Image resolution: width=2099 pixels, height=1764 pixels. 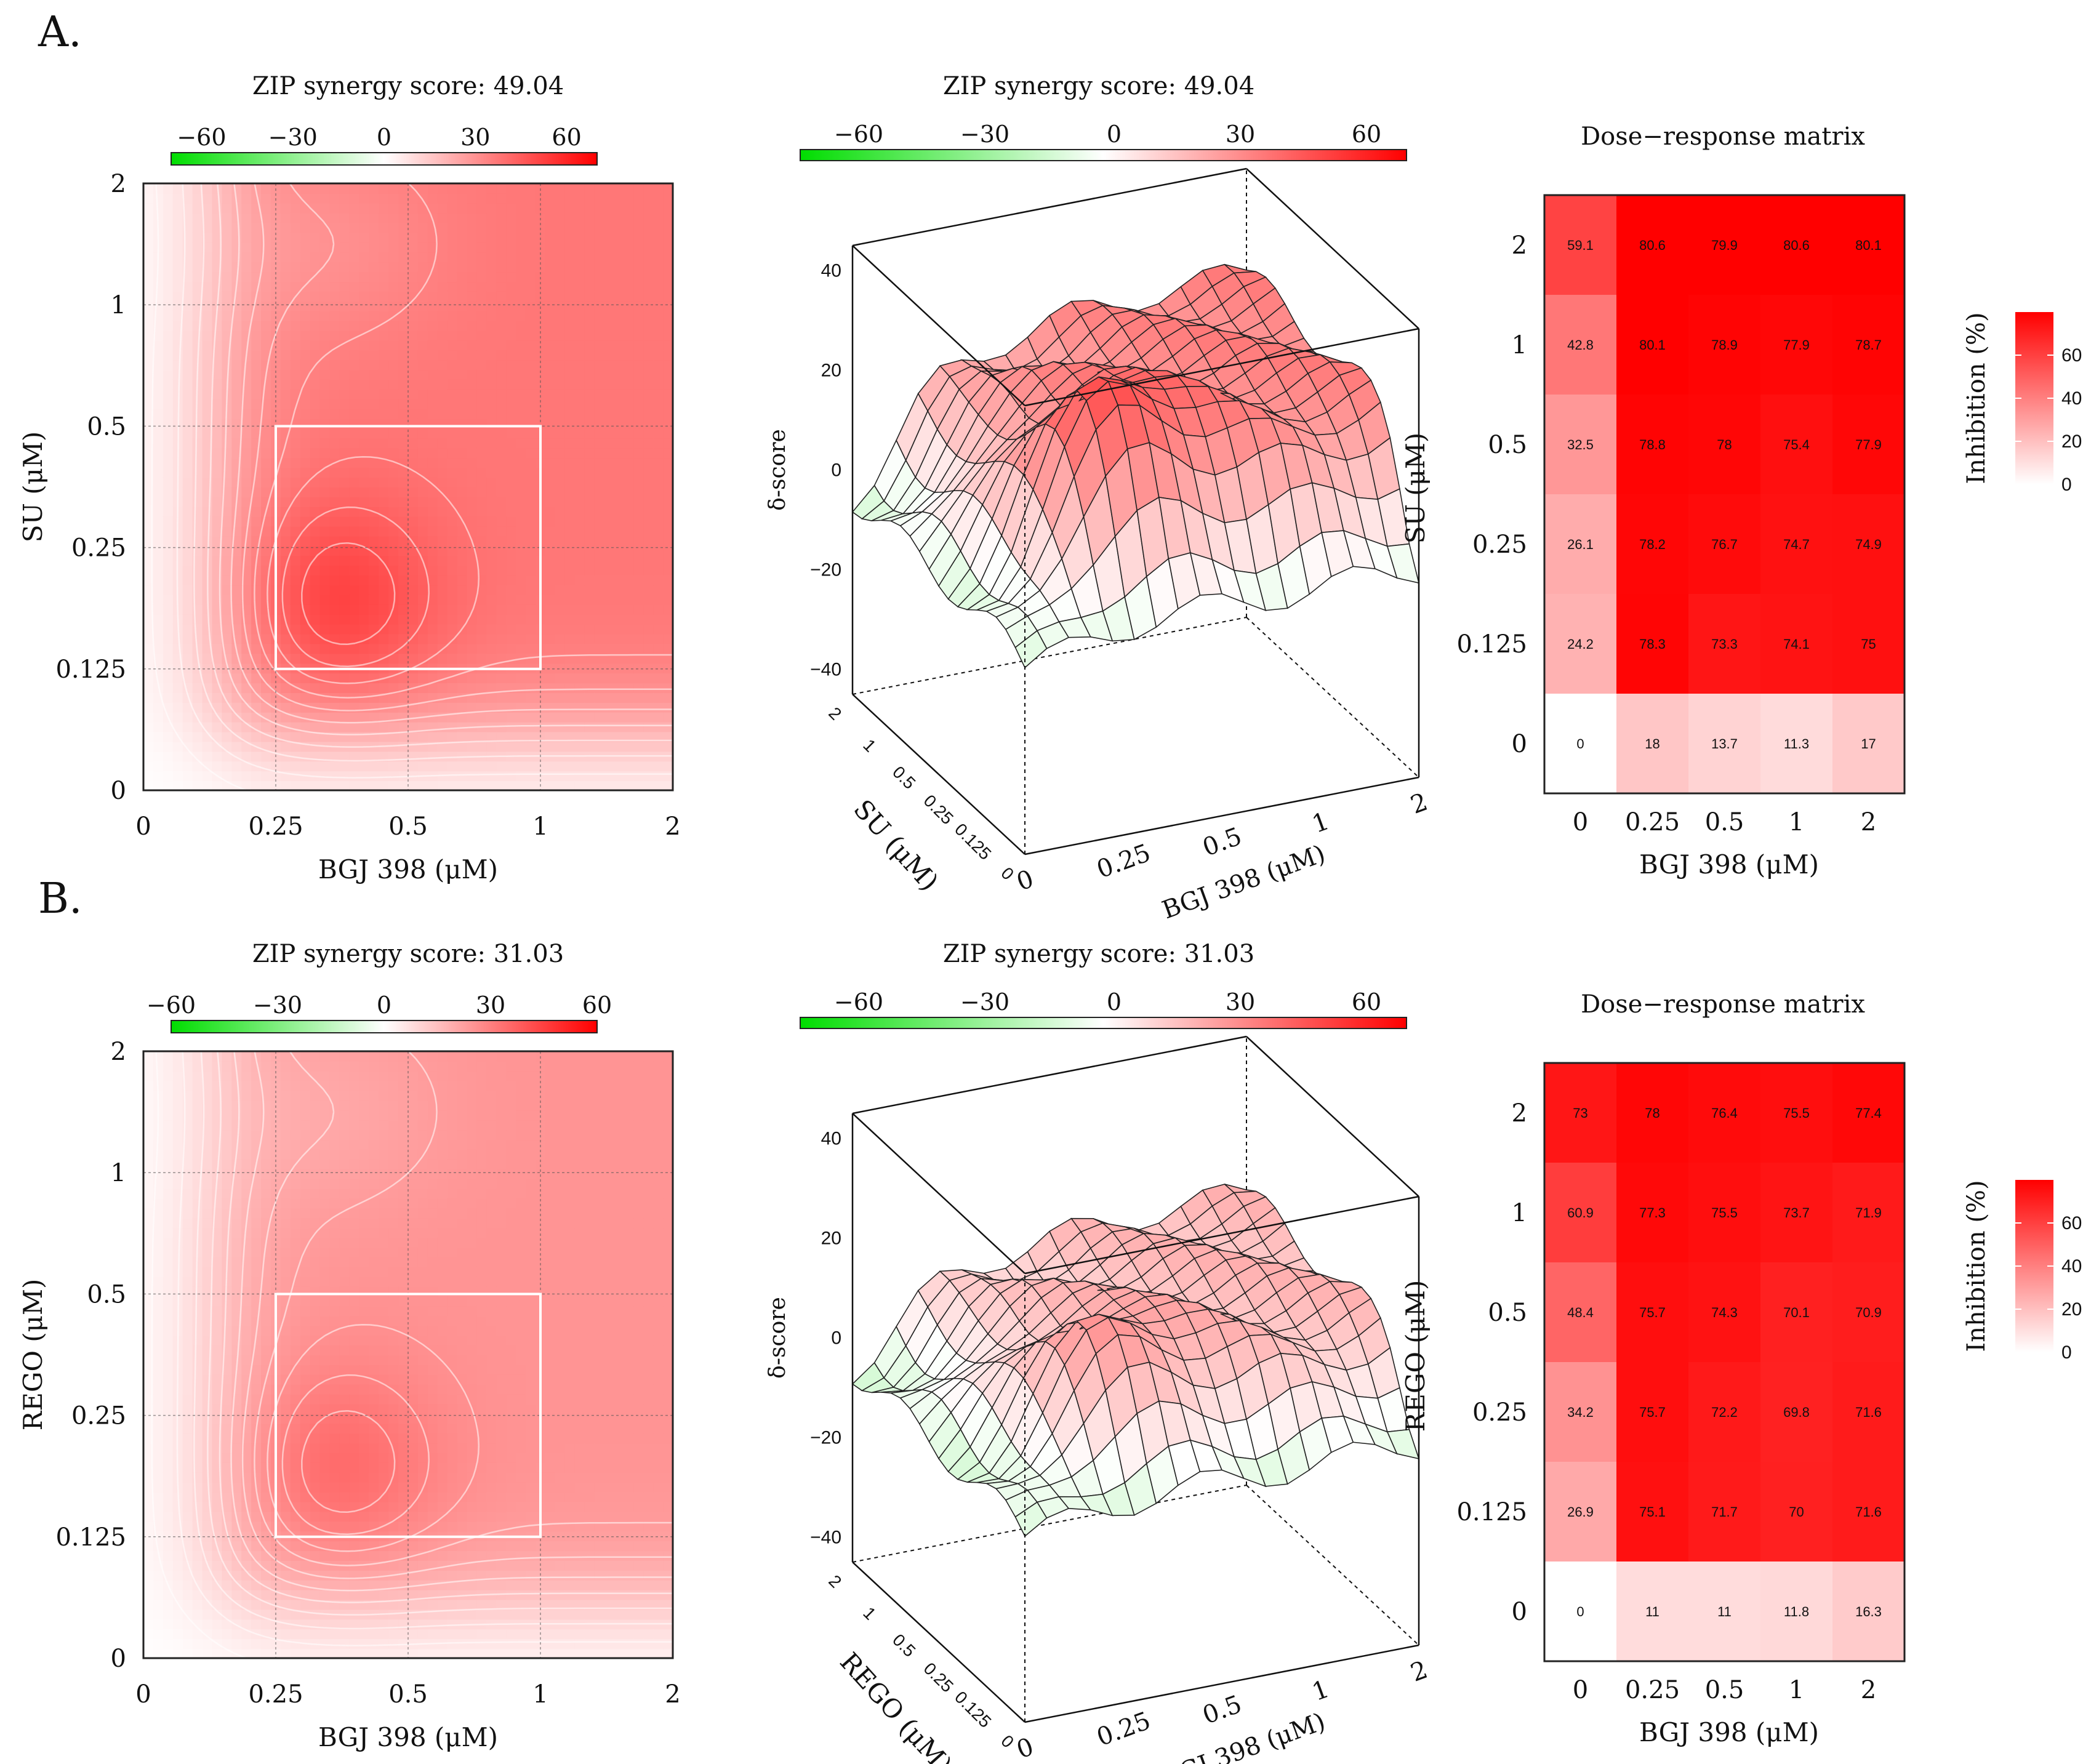 What do you see at coordinates (446, 459) in the screenshot?
I see `contour-line` at bounding box center [446, 459].